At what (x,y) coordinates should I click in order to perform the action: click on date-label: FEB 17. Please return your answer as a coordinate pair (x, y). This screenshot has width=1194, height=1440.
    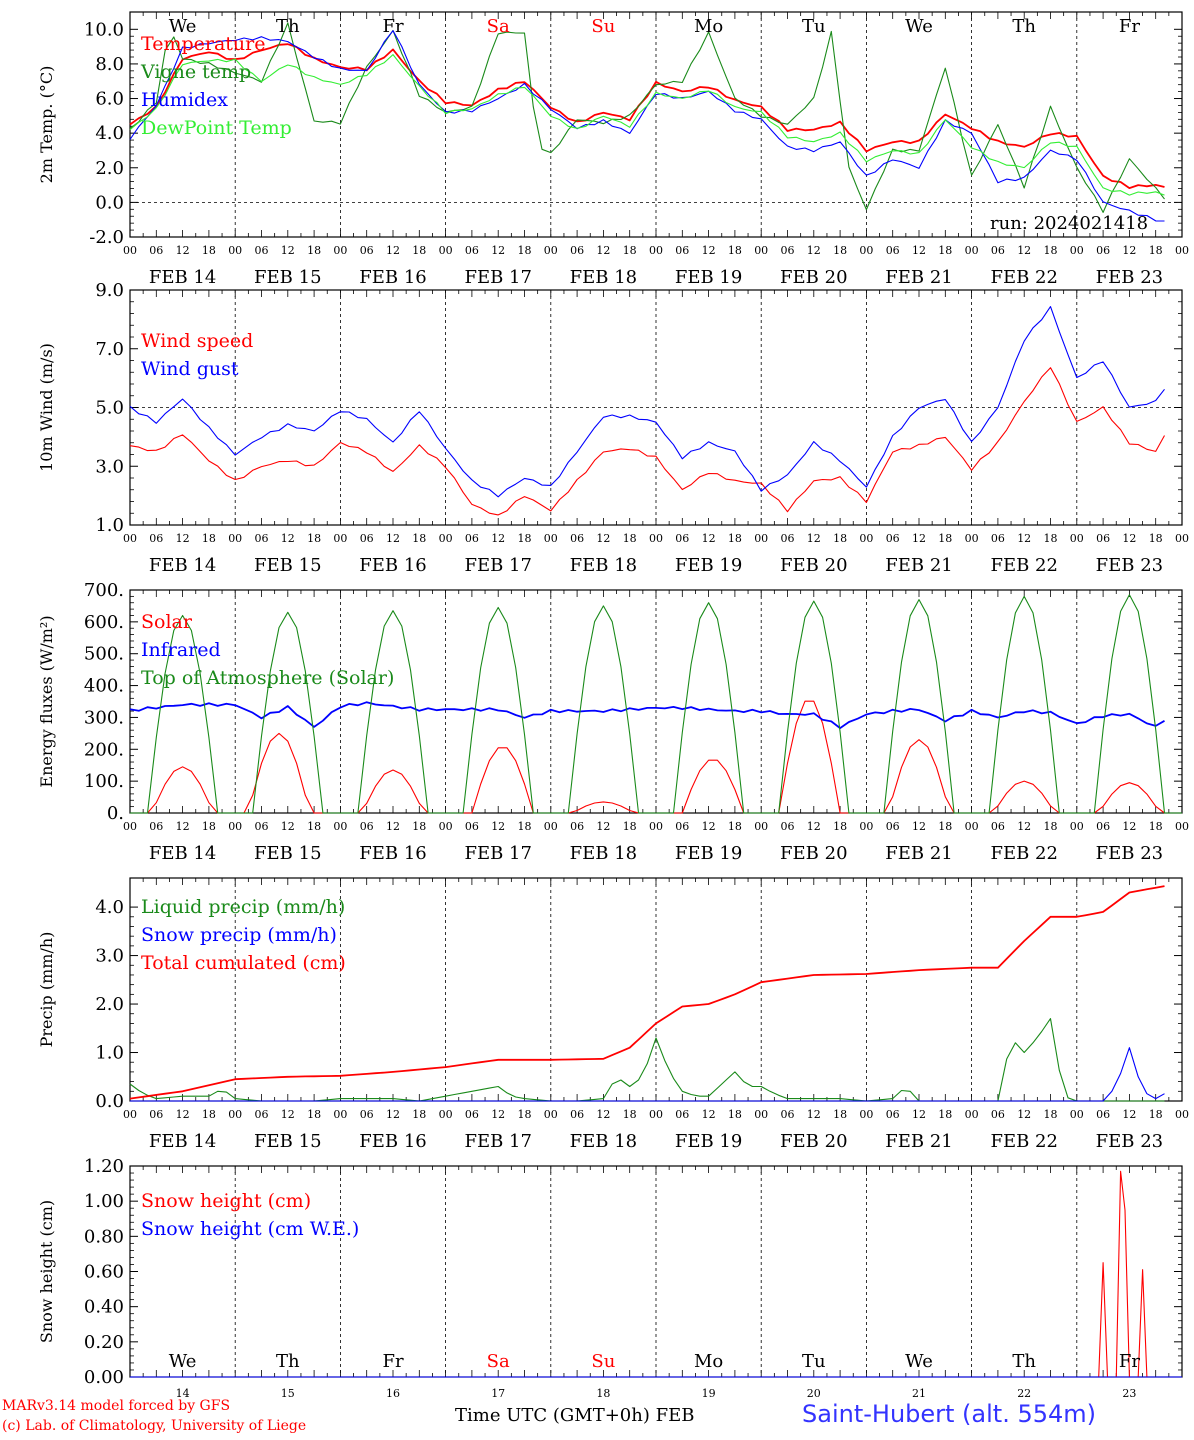
    Looking at the image, I should click on (497, 565).